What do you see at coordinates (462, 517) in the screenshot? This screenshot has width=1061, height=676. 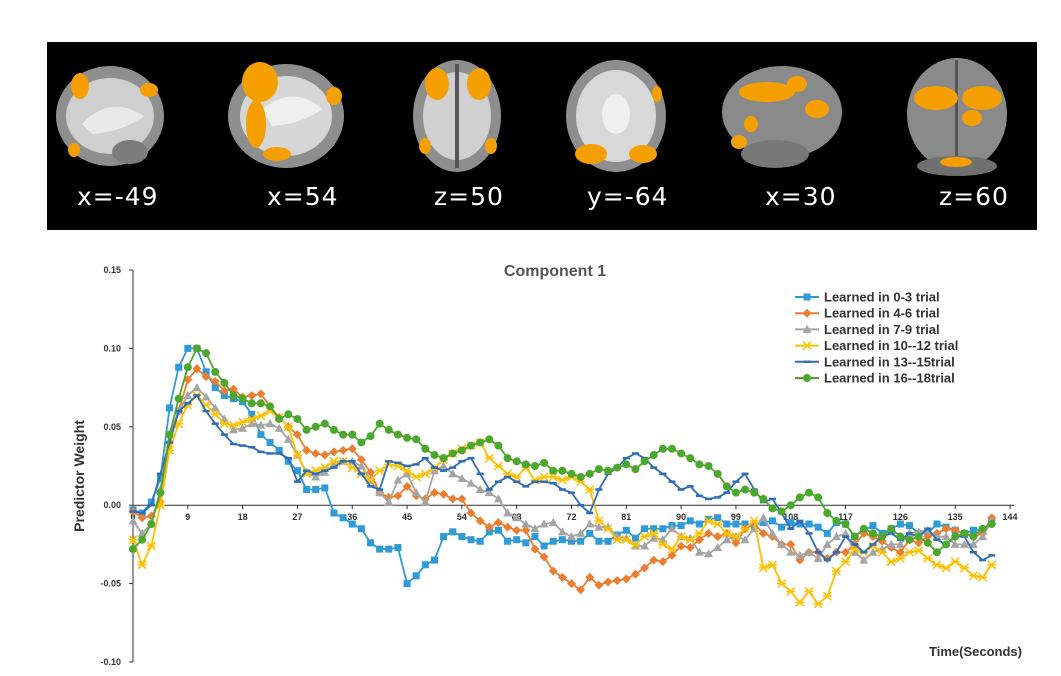 I see `x-tick-label: 54` at bounding box center [462, 517].